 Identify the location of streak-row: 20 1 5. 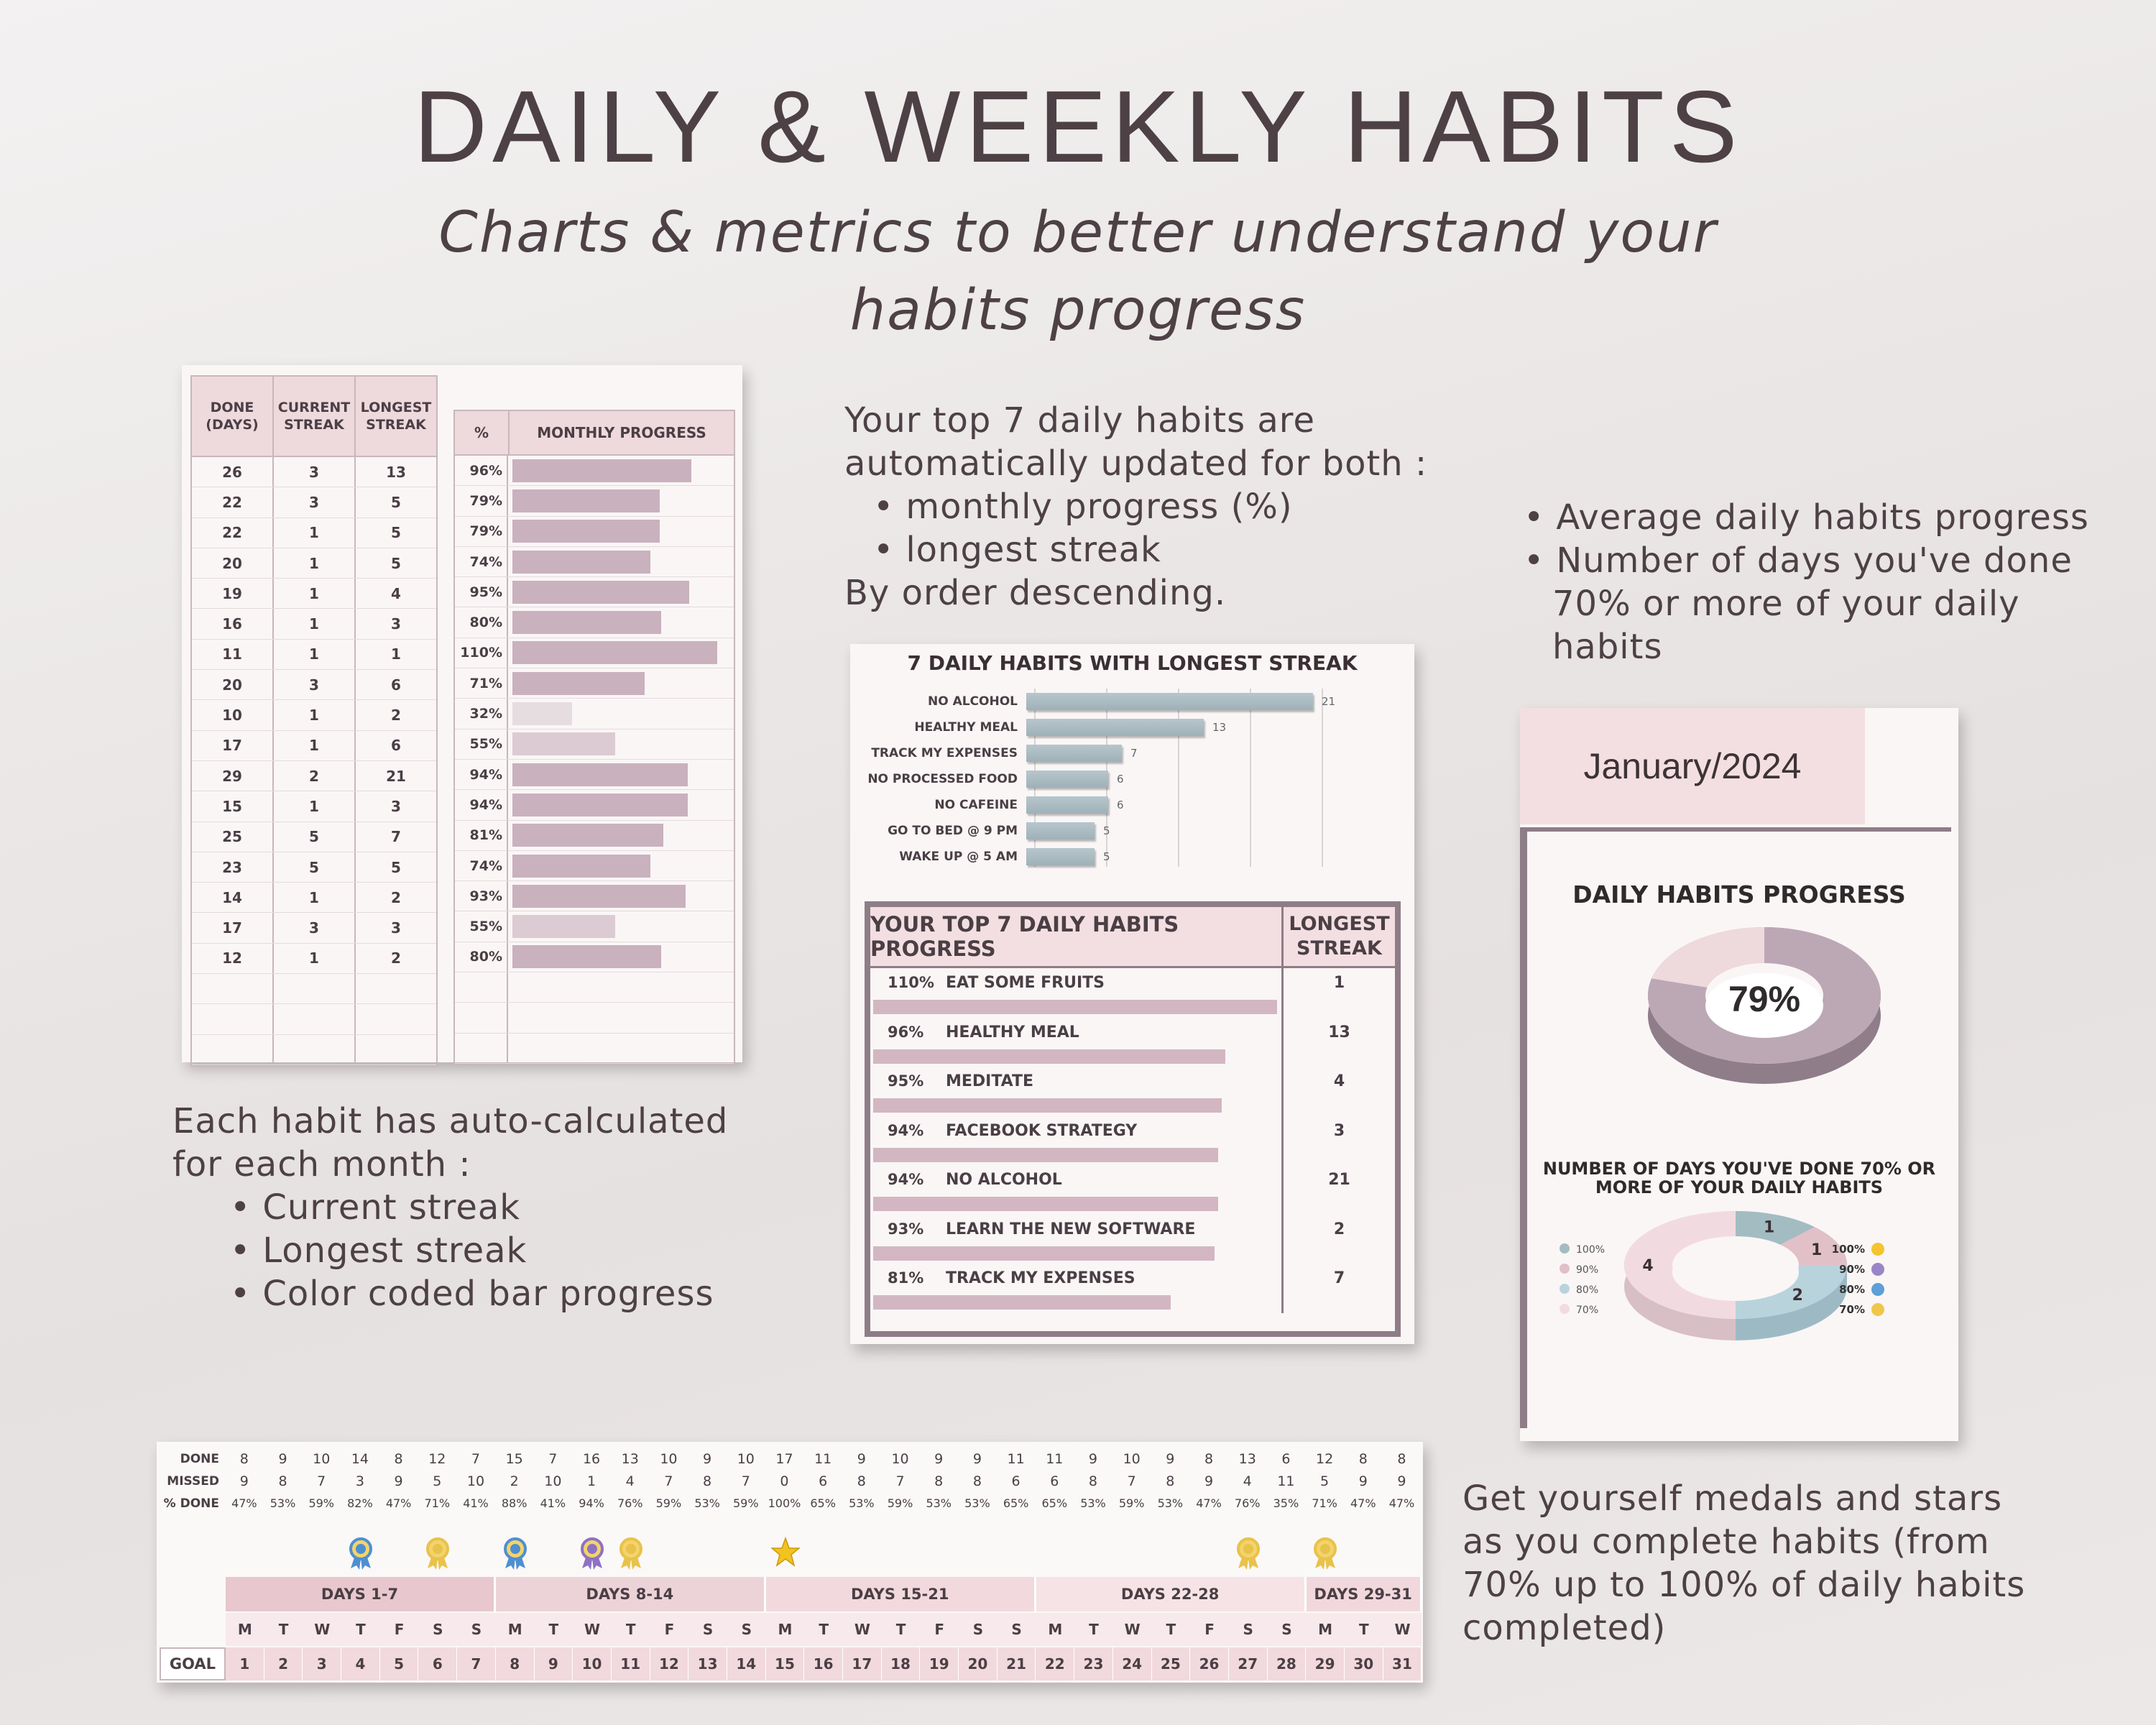
(314, 563).